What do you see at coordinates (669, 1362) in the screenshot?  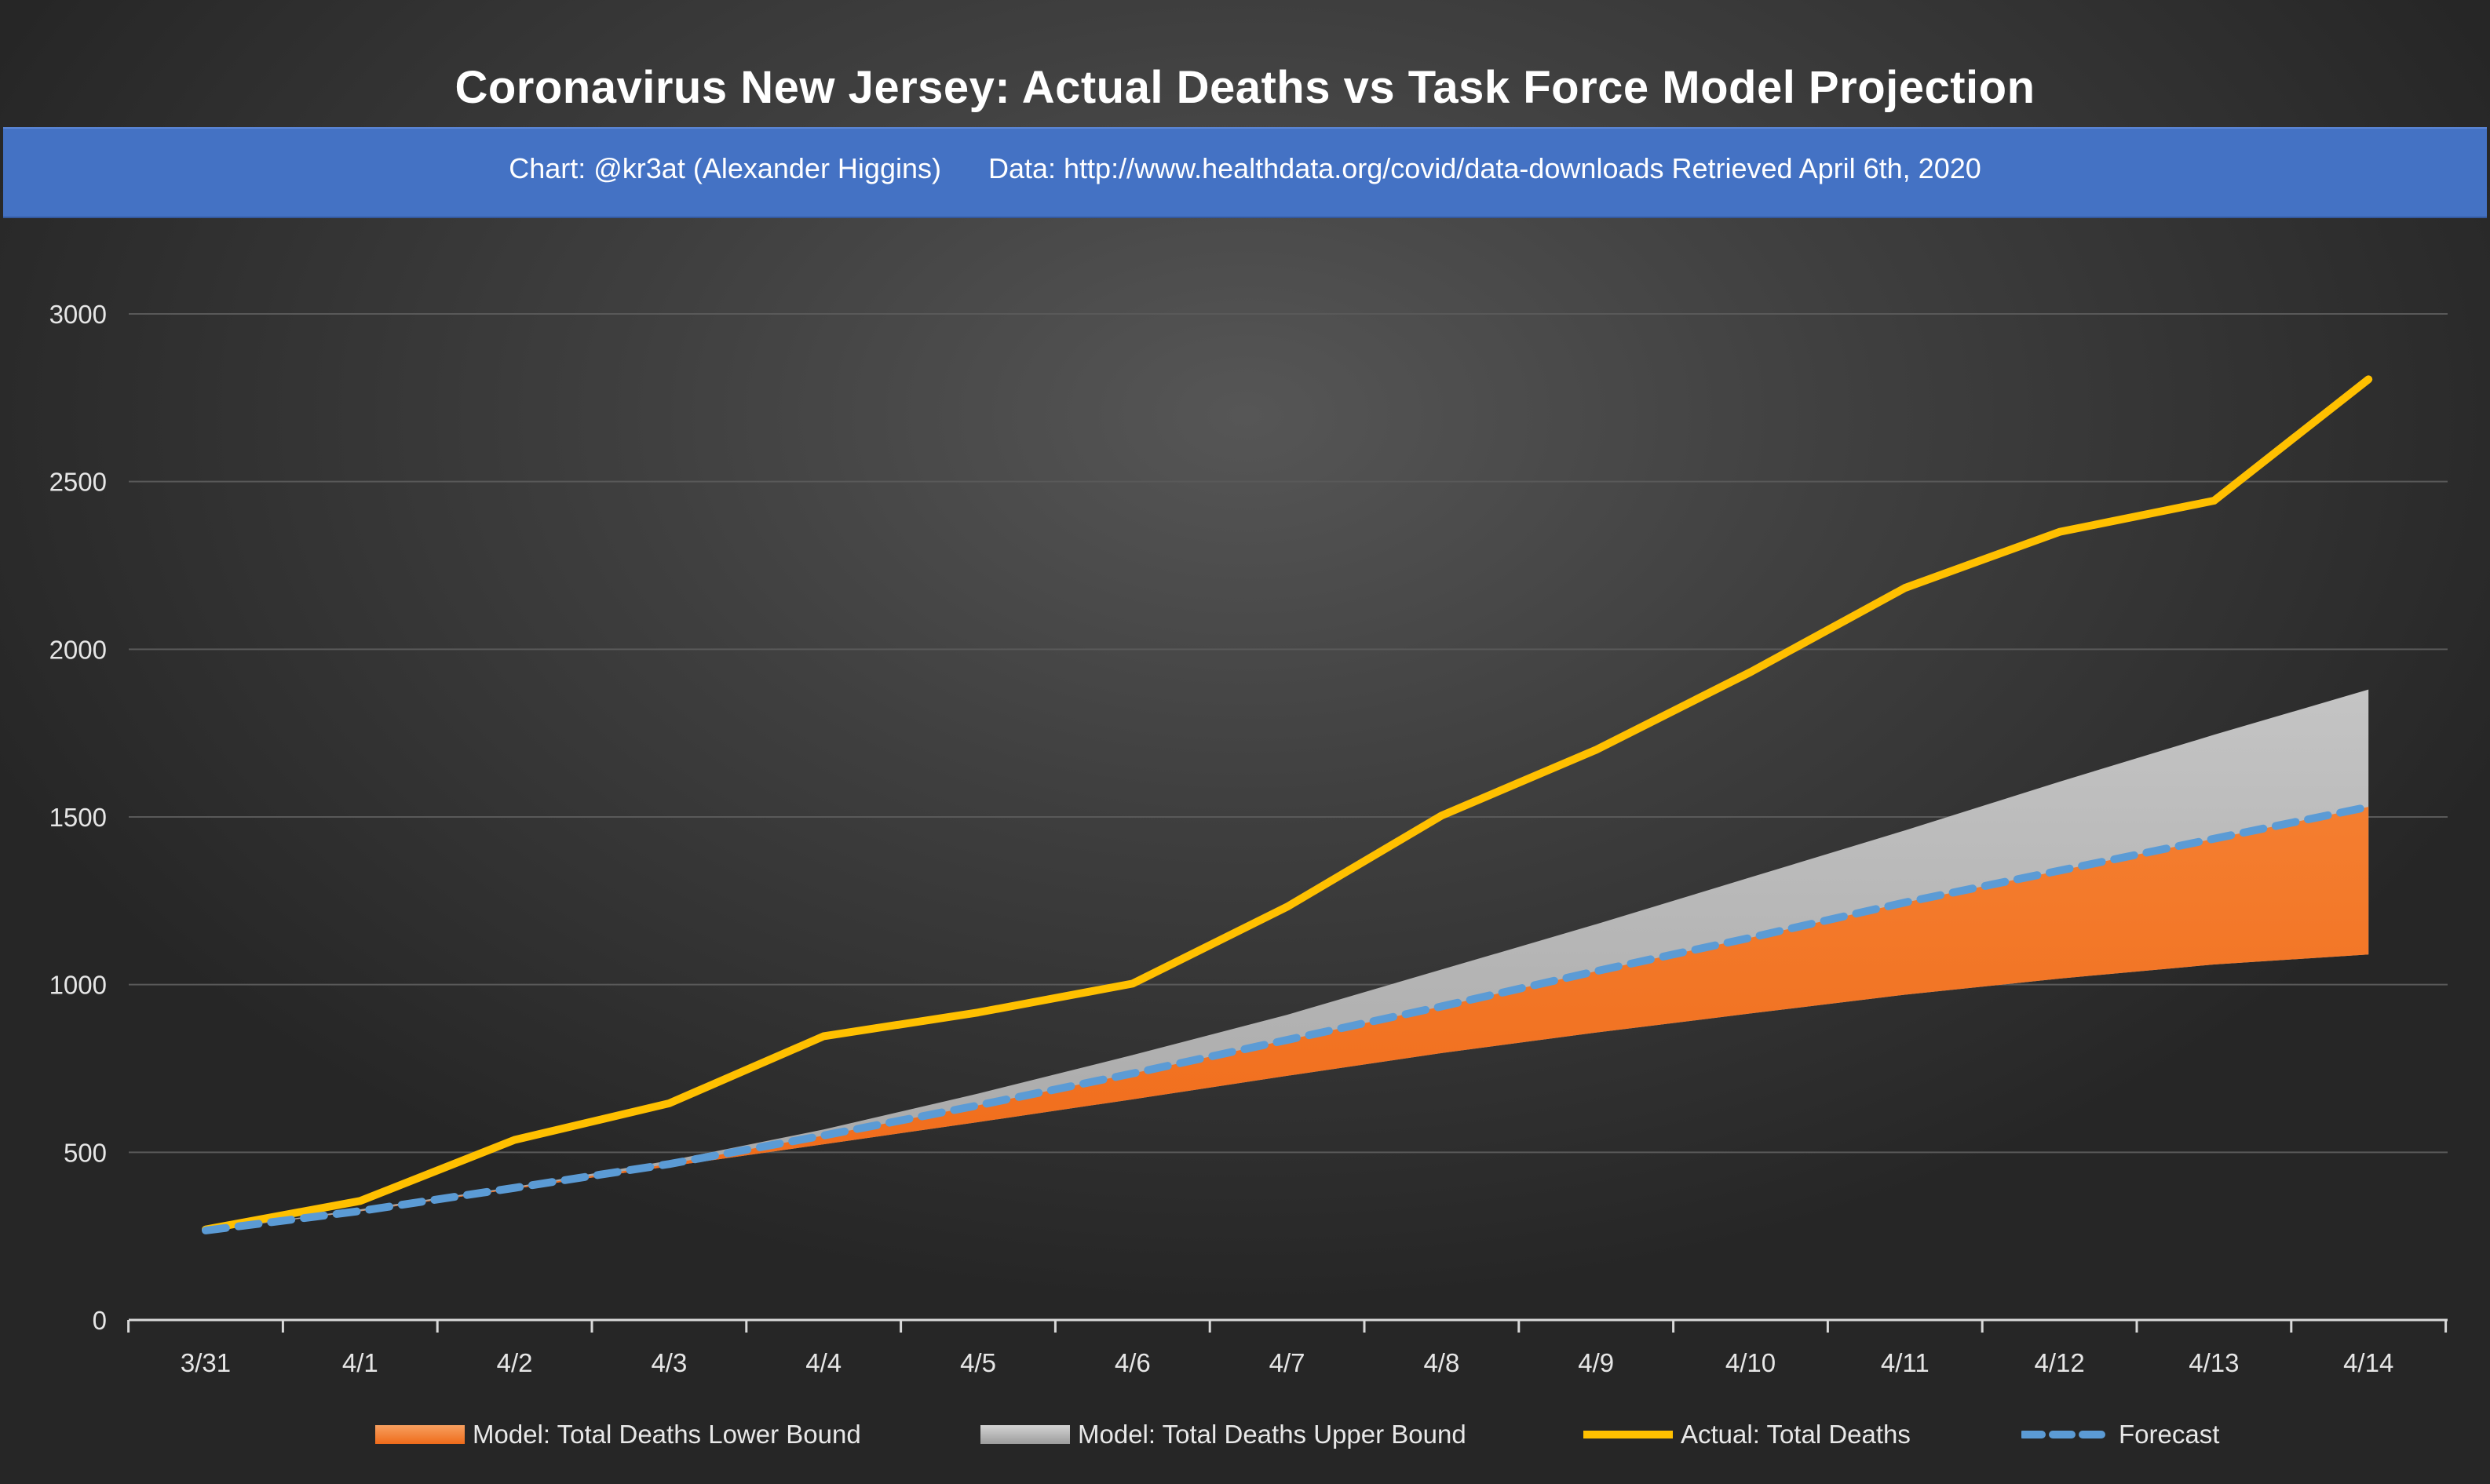 I see `x-tick-label: 4/3` at bounding box center [669, 1362].